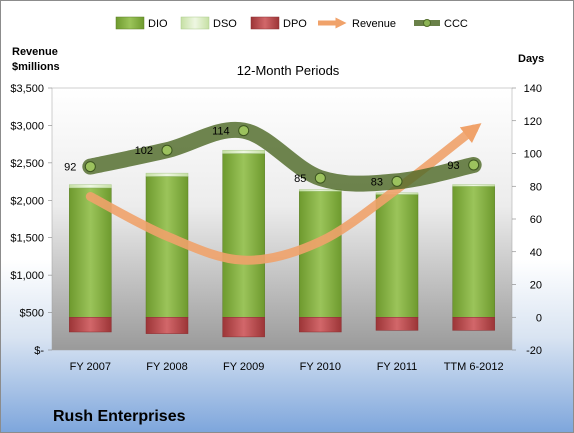 Image resolution: width=574 pixels, height=433 pixels. Describe the element at coordinates (536, 286) in the screenshot. I see `y-right-tick-label: 20` at that location.